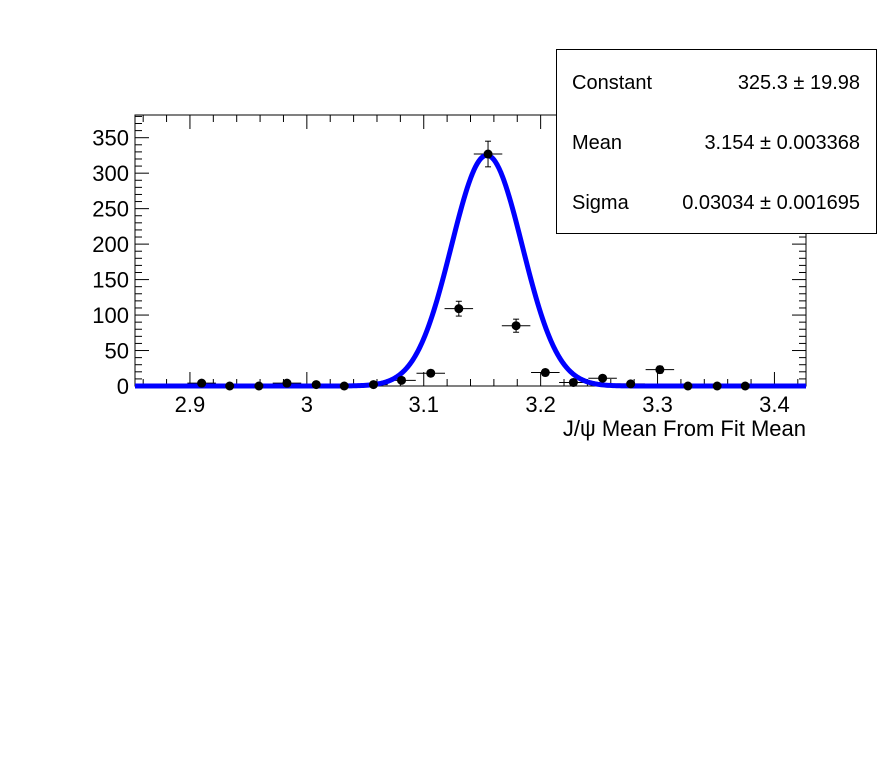 The width and height of the screenshot is (896, 772). Describe the element at coordinates (110, 315) in the screenshot. I see `y-tick-label: 100` at that location.